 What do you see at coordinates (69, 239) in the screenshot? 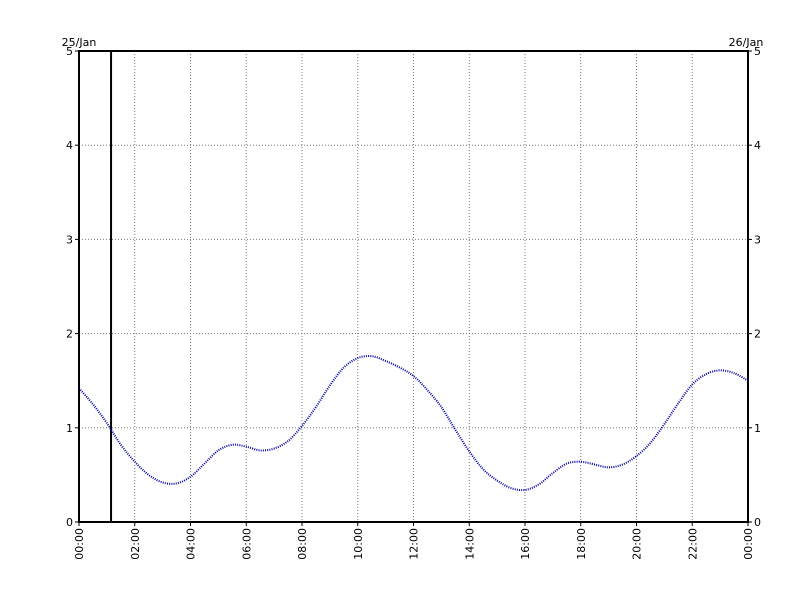
I see `y-tick-label-left: 3` at bounding box center [69, 239].